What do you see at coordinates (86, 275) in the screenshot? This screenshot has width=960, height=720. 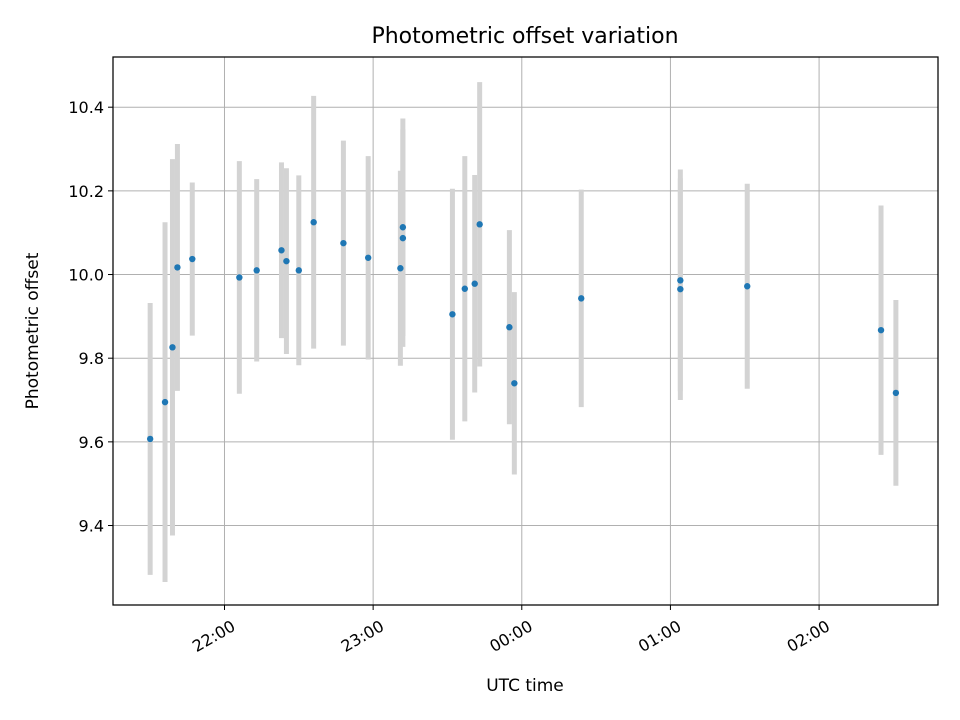 I see `y-tick-label: 10.0` at bounding box center [86, 275].